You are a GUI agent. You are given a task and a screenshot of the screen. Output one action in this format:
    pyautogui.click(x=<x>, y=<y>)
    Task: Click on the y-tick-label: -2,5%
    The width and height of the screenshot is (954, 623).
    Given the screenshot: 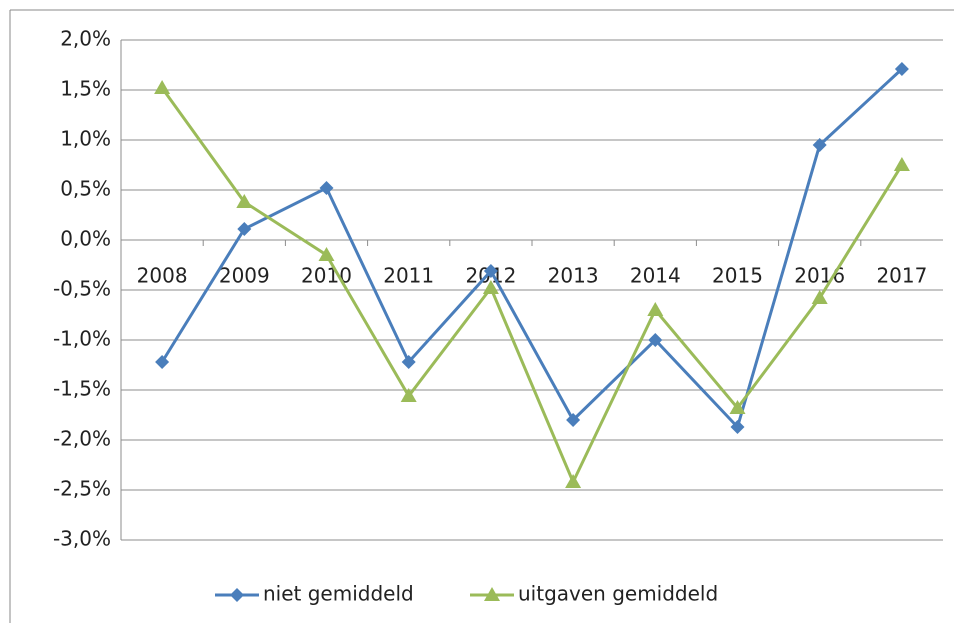 What is the action you would take?
    pyautogui.click(x=82, y=489)
    